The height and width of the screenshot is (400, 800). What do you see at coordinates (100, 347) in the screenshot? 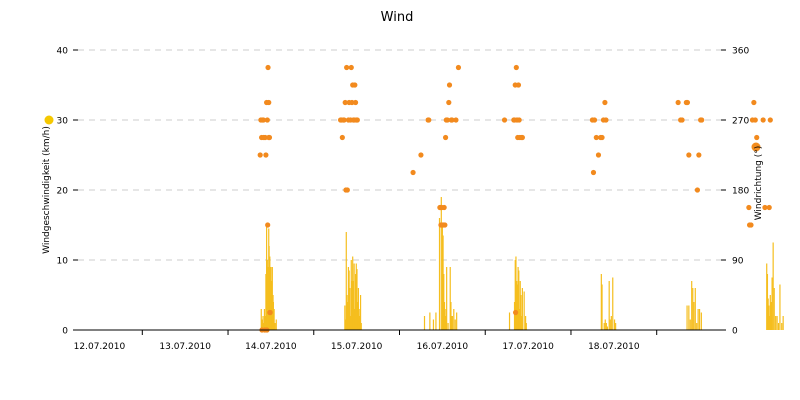
I see `x-tick-label: 12.07.2010` at bounding box center [100, 347].